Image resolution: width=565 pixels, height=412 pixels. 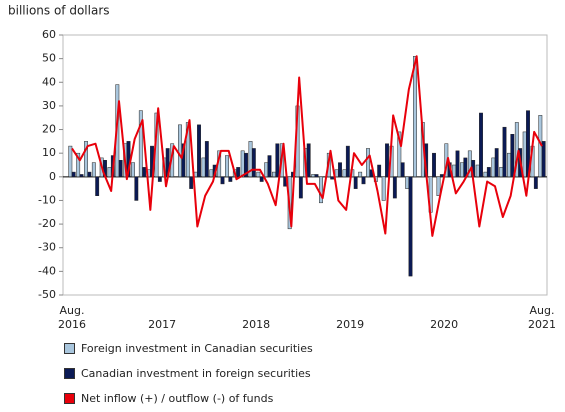 I want to click on y-tick-label: -20, so click(x=47, y=223).